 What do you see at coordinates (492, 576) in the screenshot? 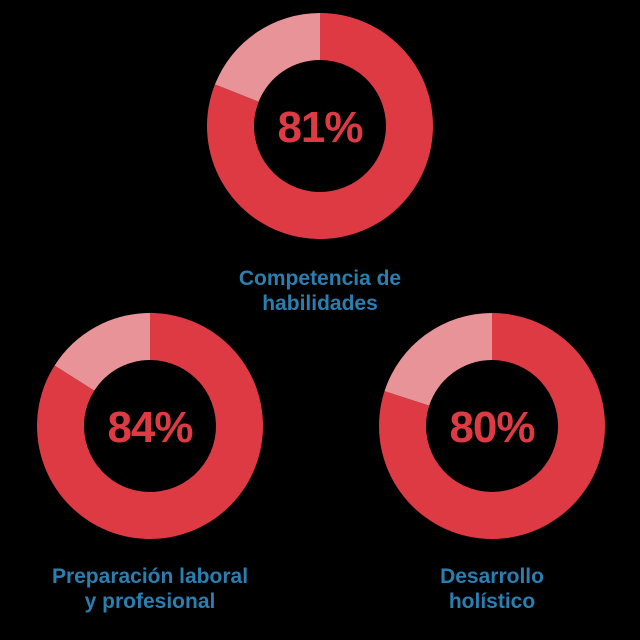
I see `donut-caption-line-1: Desarrollo` at bounding box center [492, 576].